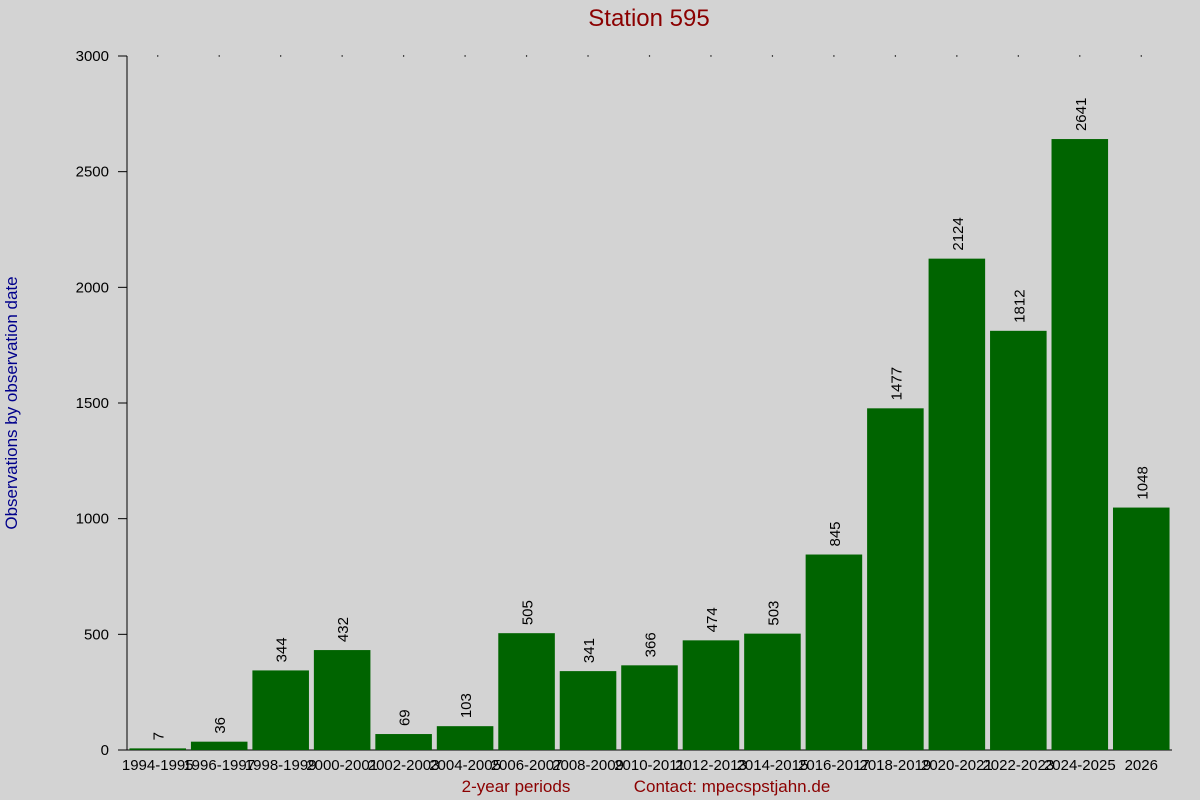 The width and height of the screenshot is (1200, 800). Describe the element at coordinates (732, 786) in the screenshot. I see `annotation: Contact: mpecspstjahn.de` at that location.